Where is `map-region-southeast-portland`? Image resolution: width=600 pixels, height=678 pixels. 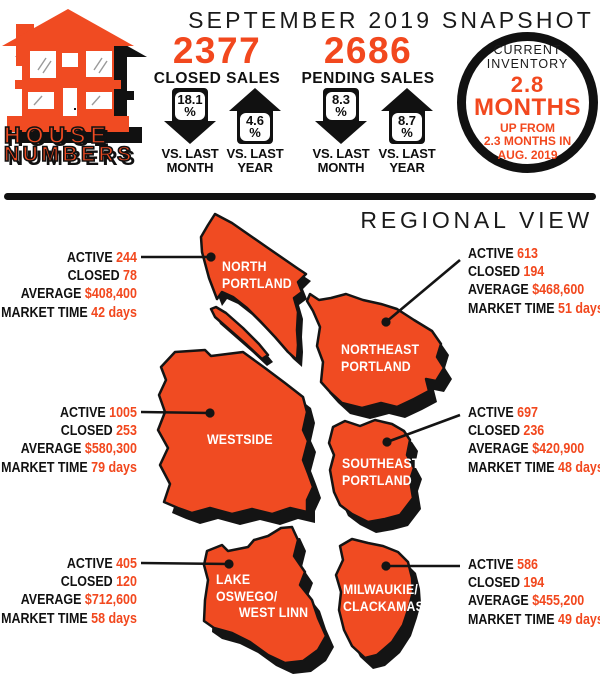
map-region-southeast-portland is located at coordinates (371, 471).